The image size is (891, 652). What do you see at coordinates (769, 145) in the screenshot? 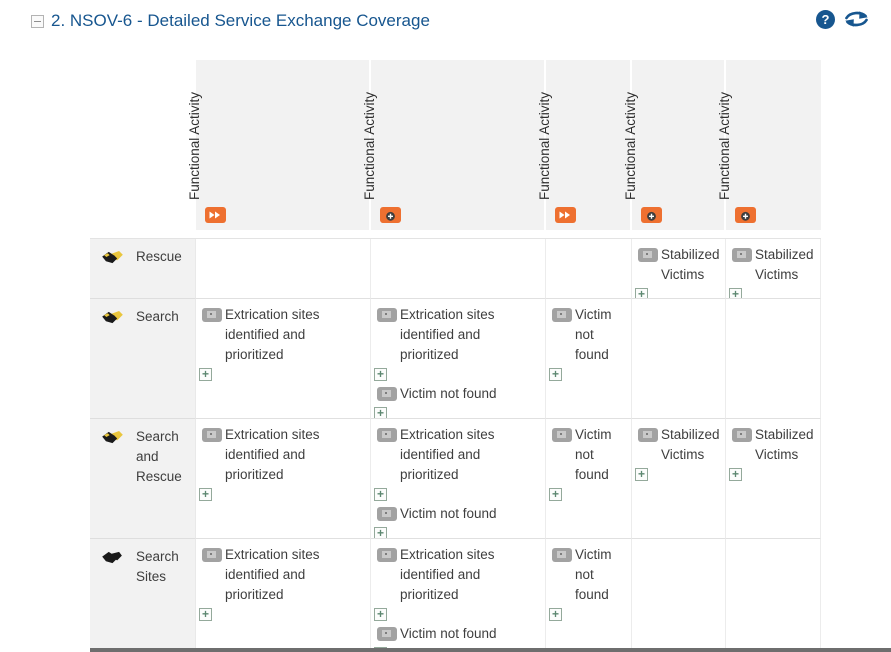
I see `column-header-5: Functional Activity` at bounding box center [769, 145].